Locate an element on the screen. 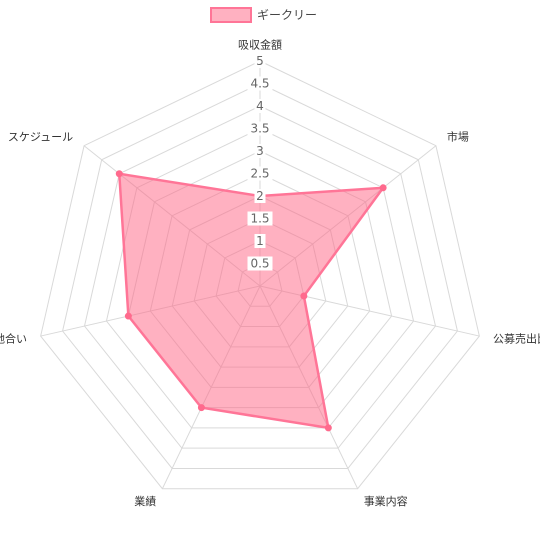 The width and height of the screenshot is (540, 545). tick-label: 1 is located at coordinates (260, 241).